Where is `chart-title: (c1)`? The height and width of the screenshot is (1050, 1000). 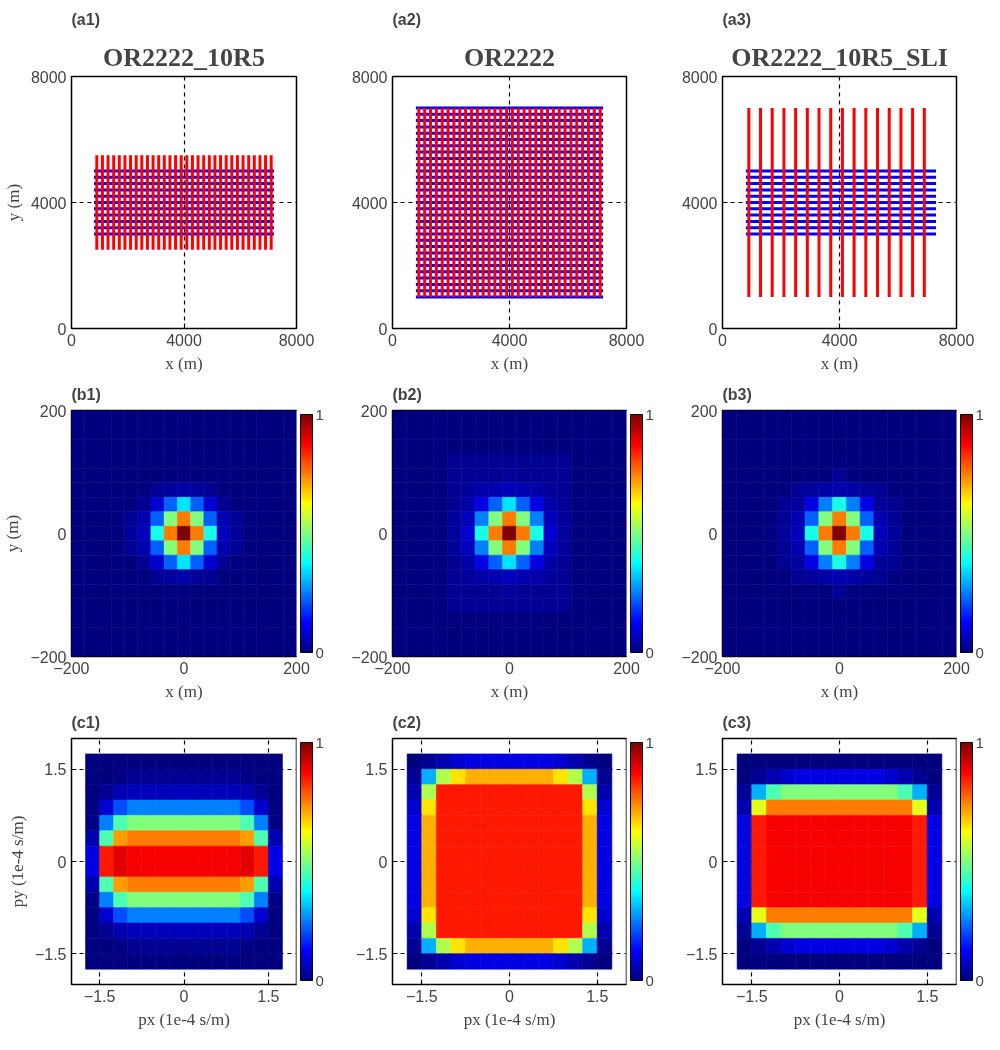
chart-title: (c1) is located at coordinates (85, 722).